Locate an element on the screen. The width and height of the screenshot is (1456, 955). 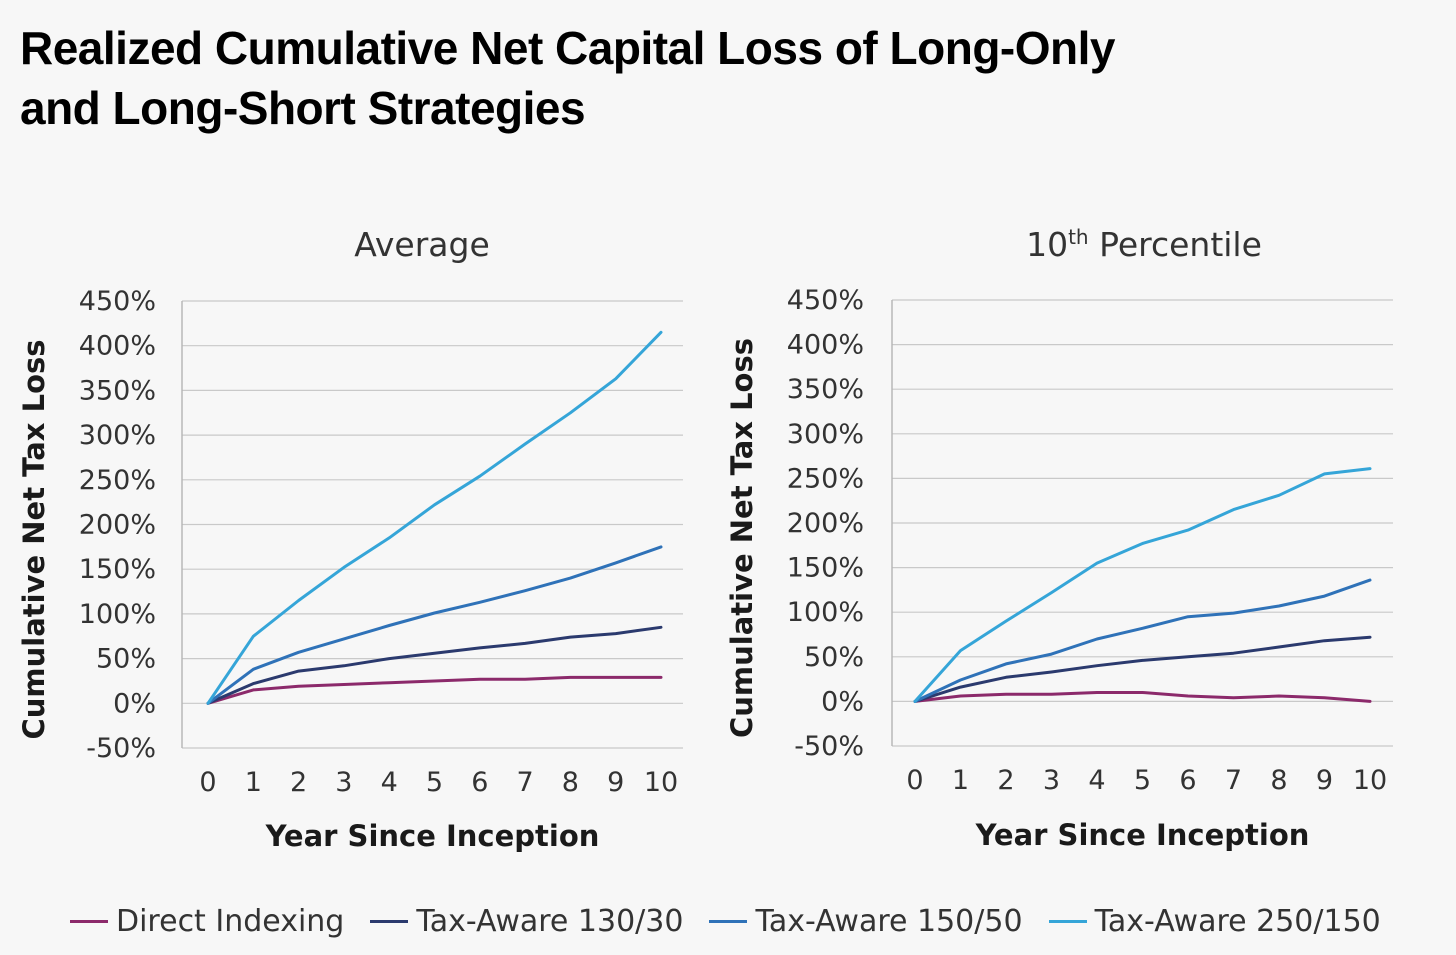
legend-label: Tax-Aware 150/50 is located at coordinates (889, 921).